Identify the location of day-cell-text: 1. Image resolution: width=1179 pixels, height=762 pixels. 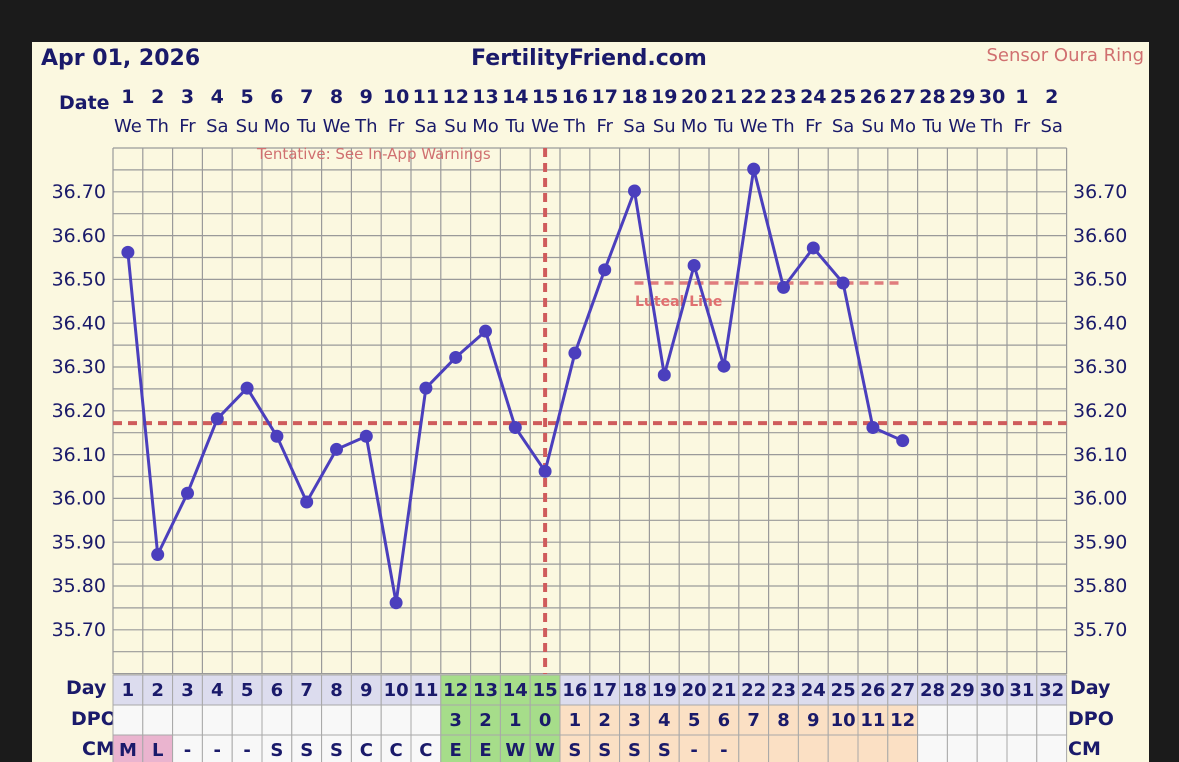
(128, 690).